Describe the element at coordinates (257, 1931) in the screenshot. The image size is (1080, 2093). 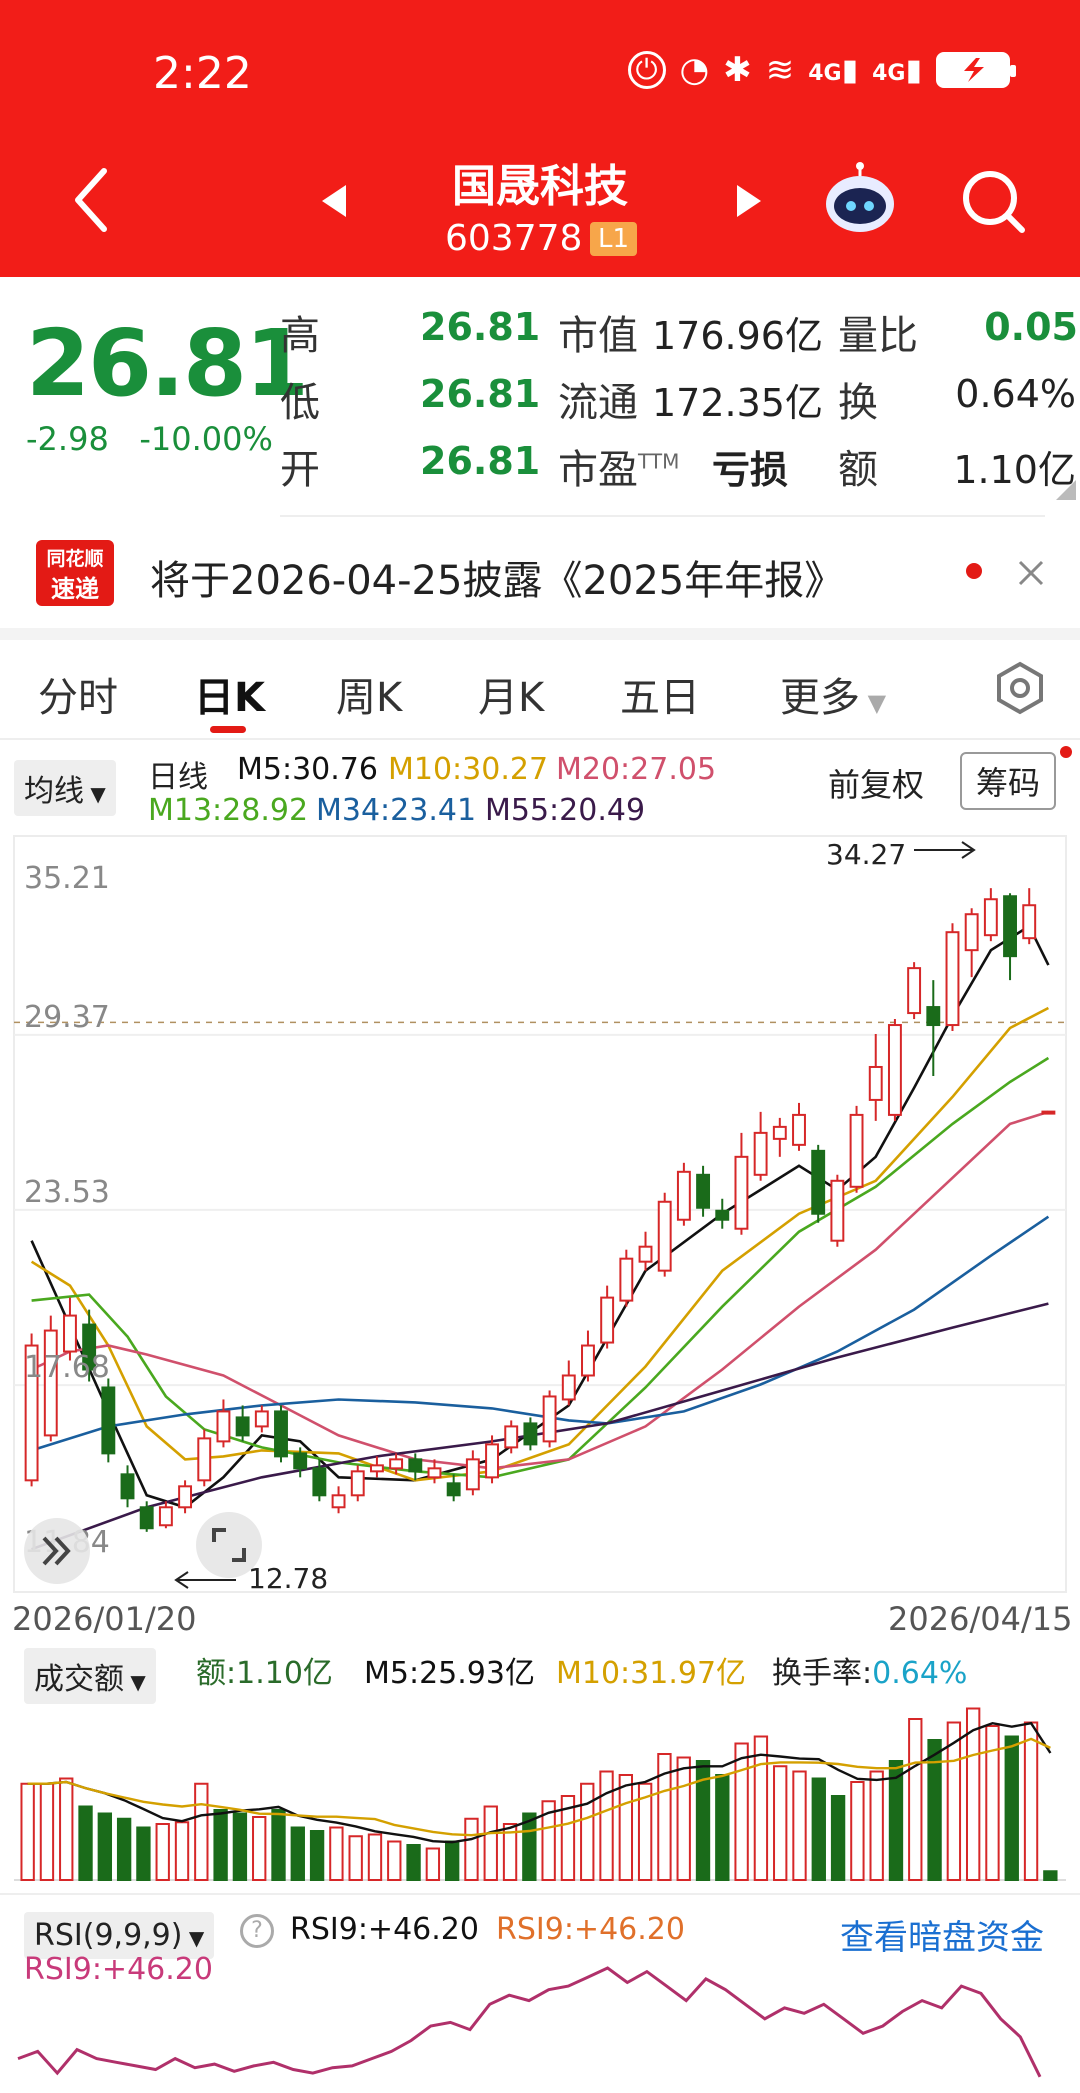
I see `help-icon: ?` at that location.